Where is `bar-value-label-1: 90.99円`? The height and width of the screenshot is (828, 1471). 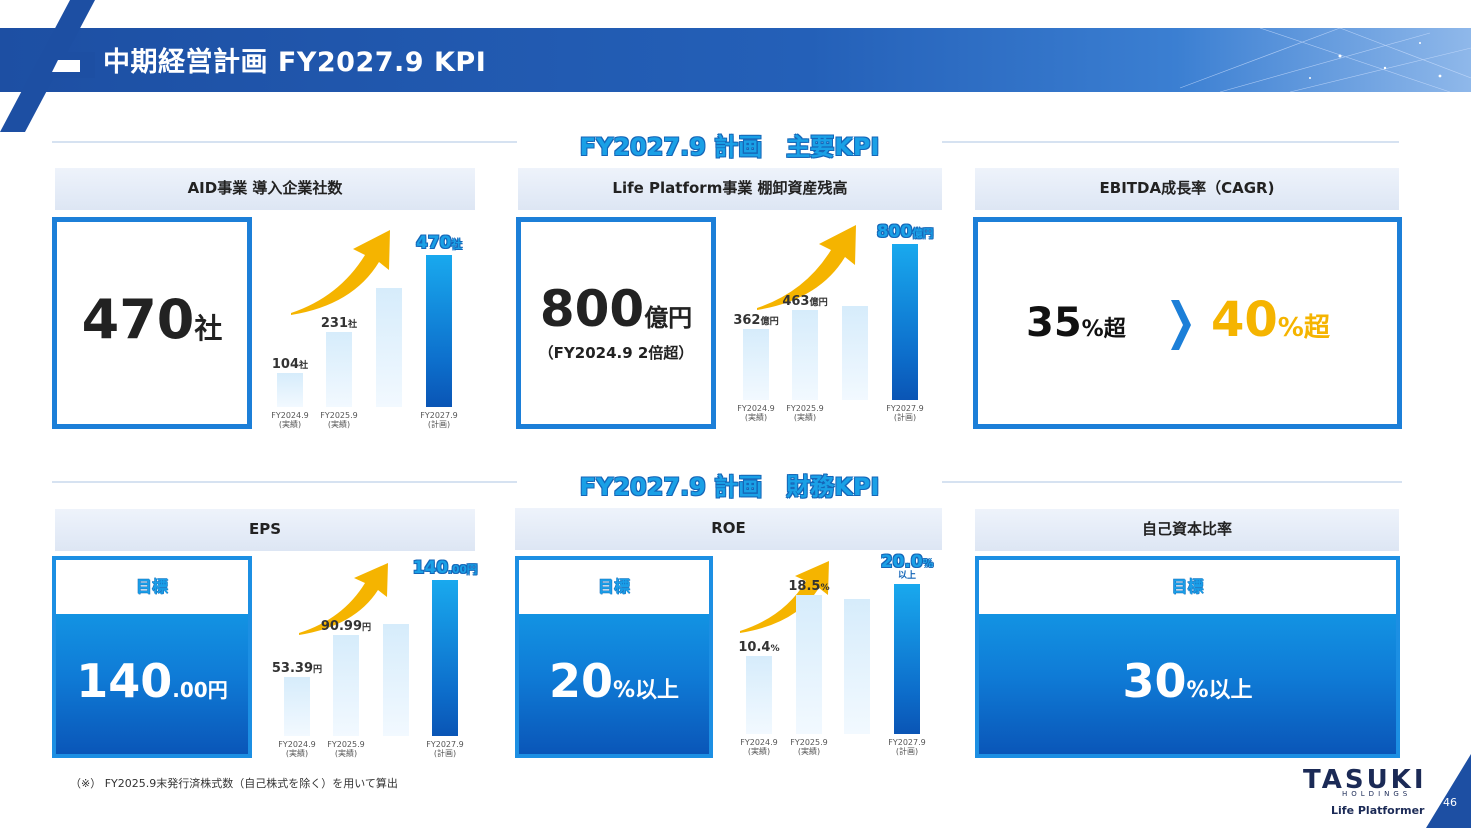 bar-value-label-1: 90.99円 is located at coordinates (346, 624).